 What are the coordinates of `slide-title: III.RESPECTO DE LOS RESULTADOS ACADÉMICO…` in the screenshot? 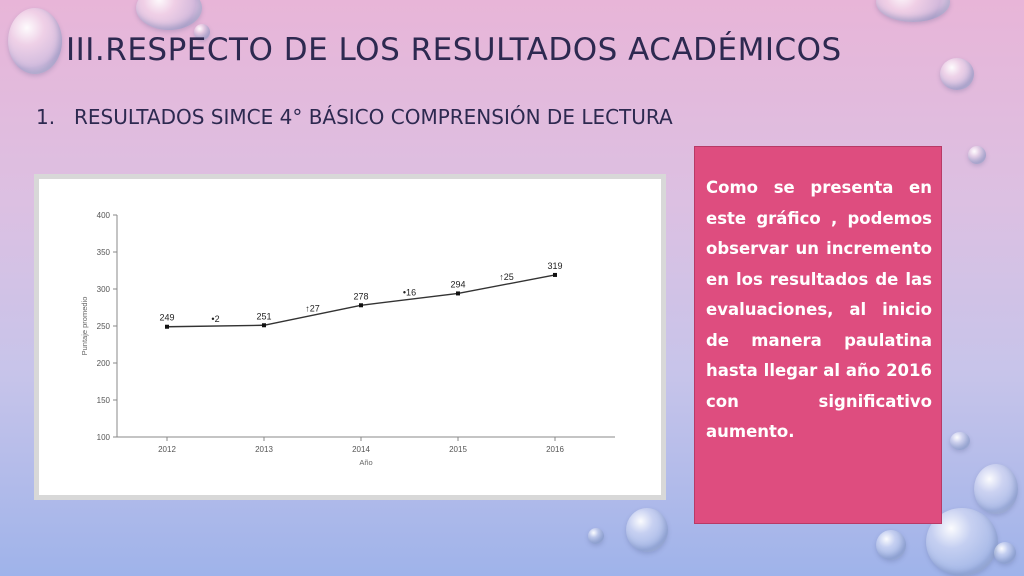 It's located at (454, 50).